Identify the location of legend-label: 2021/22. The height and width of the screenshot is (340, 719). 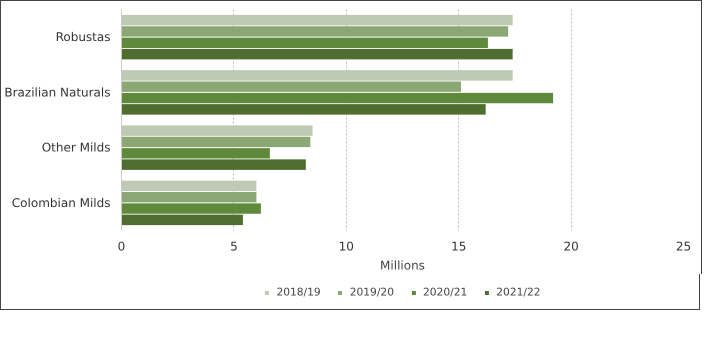
(518, 292).